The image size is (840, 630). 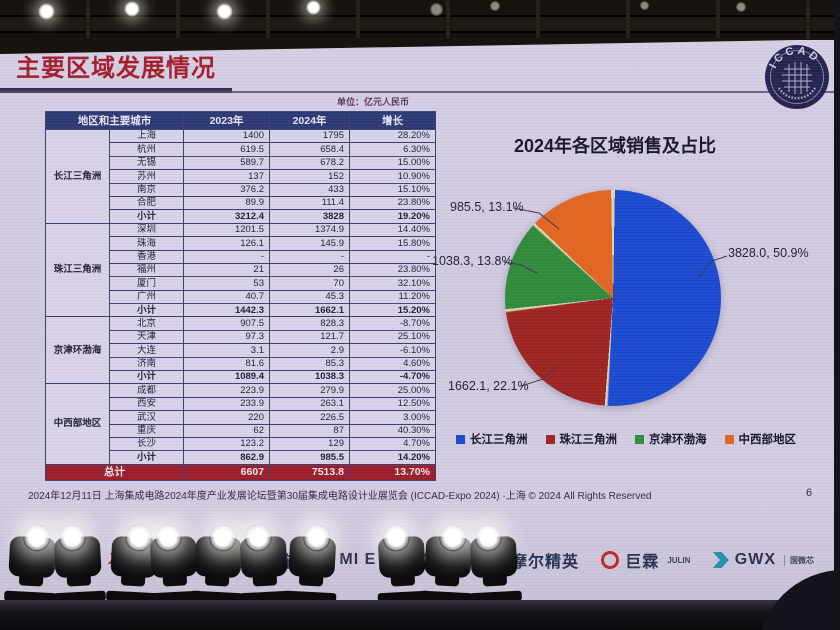 I want to click on pie-data-label: 985.5, 13.1%, so click(x=487, y=207).